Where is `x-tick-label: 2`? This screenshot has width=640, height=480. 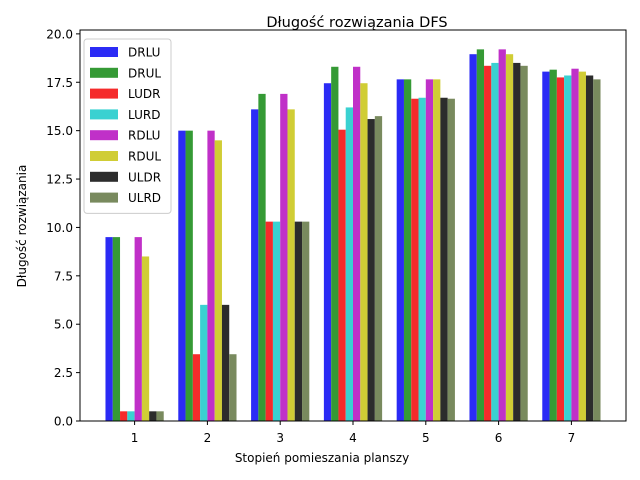
x-tick-label: 2 is located at coordinates (208, 438).